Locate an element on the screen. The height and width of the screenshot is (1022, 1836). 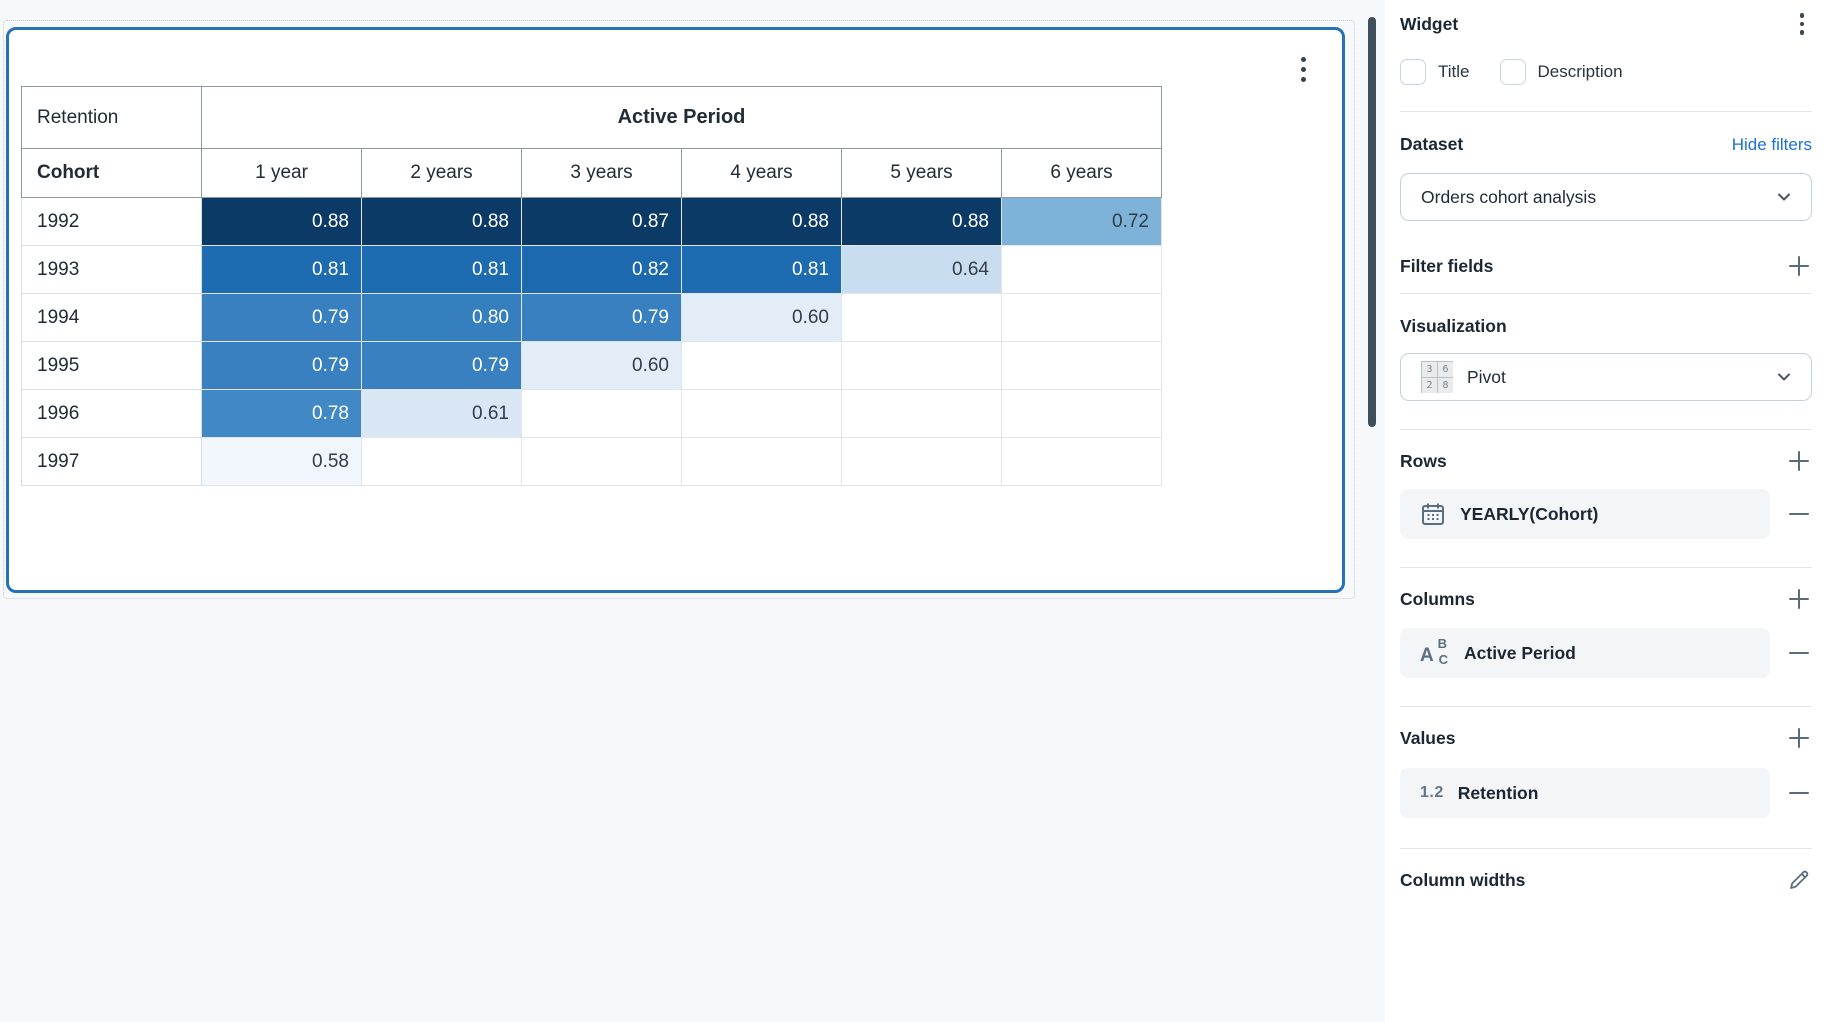
pivot-data-row: 1993 0.81 0.81 0.82 0.81 0.64 is located at coordinates (591, 269).